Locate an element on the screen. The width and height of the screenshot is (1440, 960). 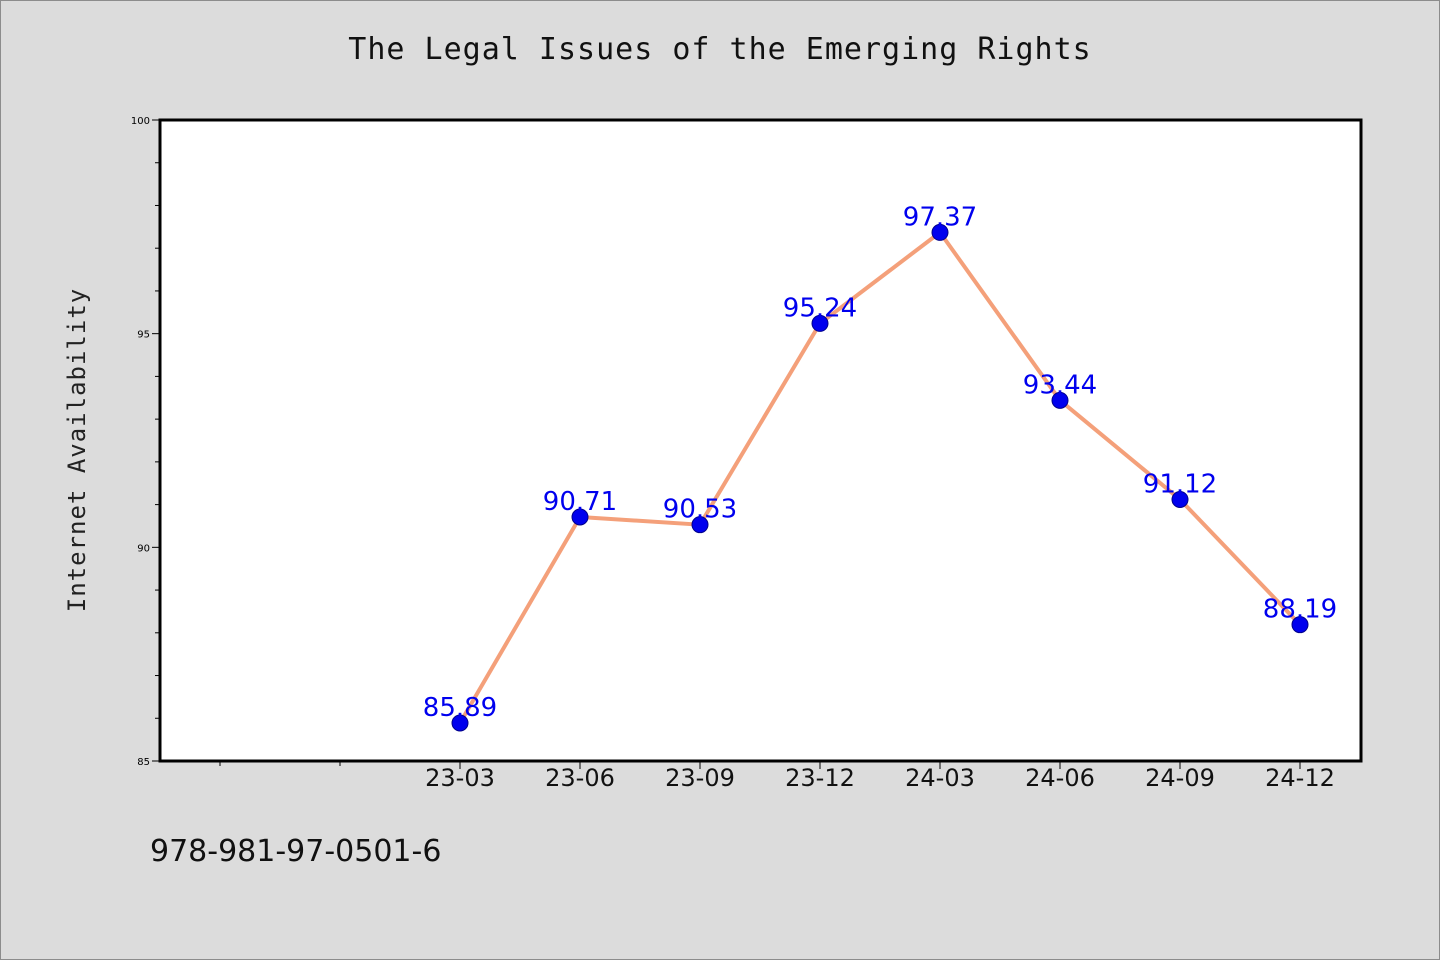
x-tick-label: 23-09 is located at coordinates (700, 778).